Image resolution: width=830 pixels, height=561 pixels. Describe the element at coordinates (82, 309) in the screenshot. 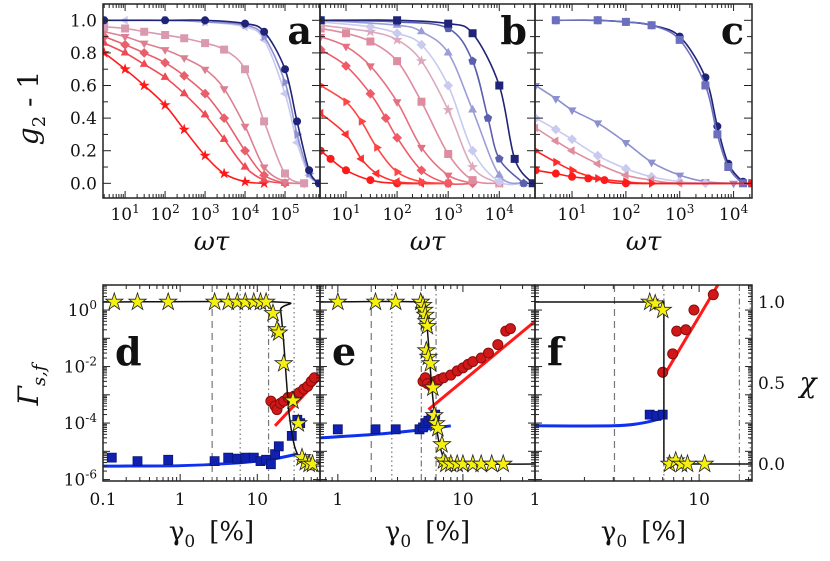

I see `y-tick-label: 10⁰` at that location.